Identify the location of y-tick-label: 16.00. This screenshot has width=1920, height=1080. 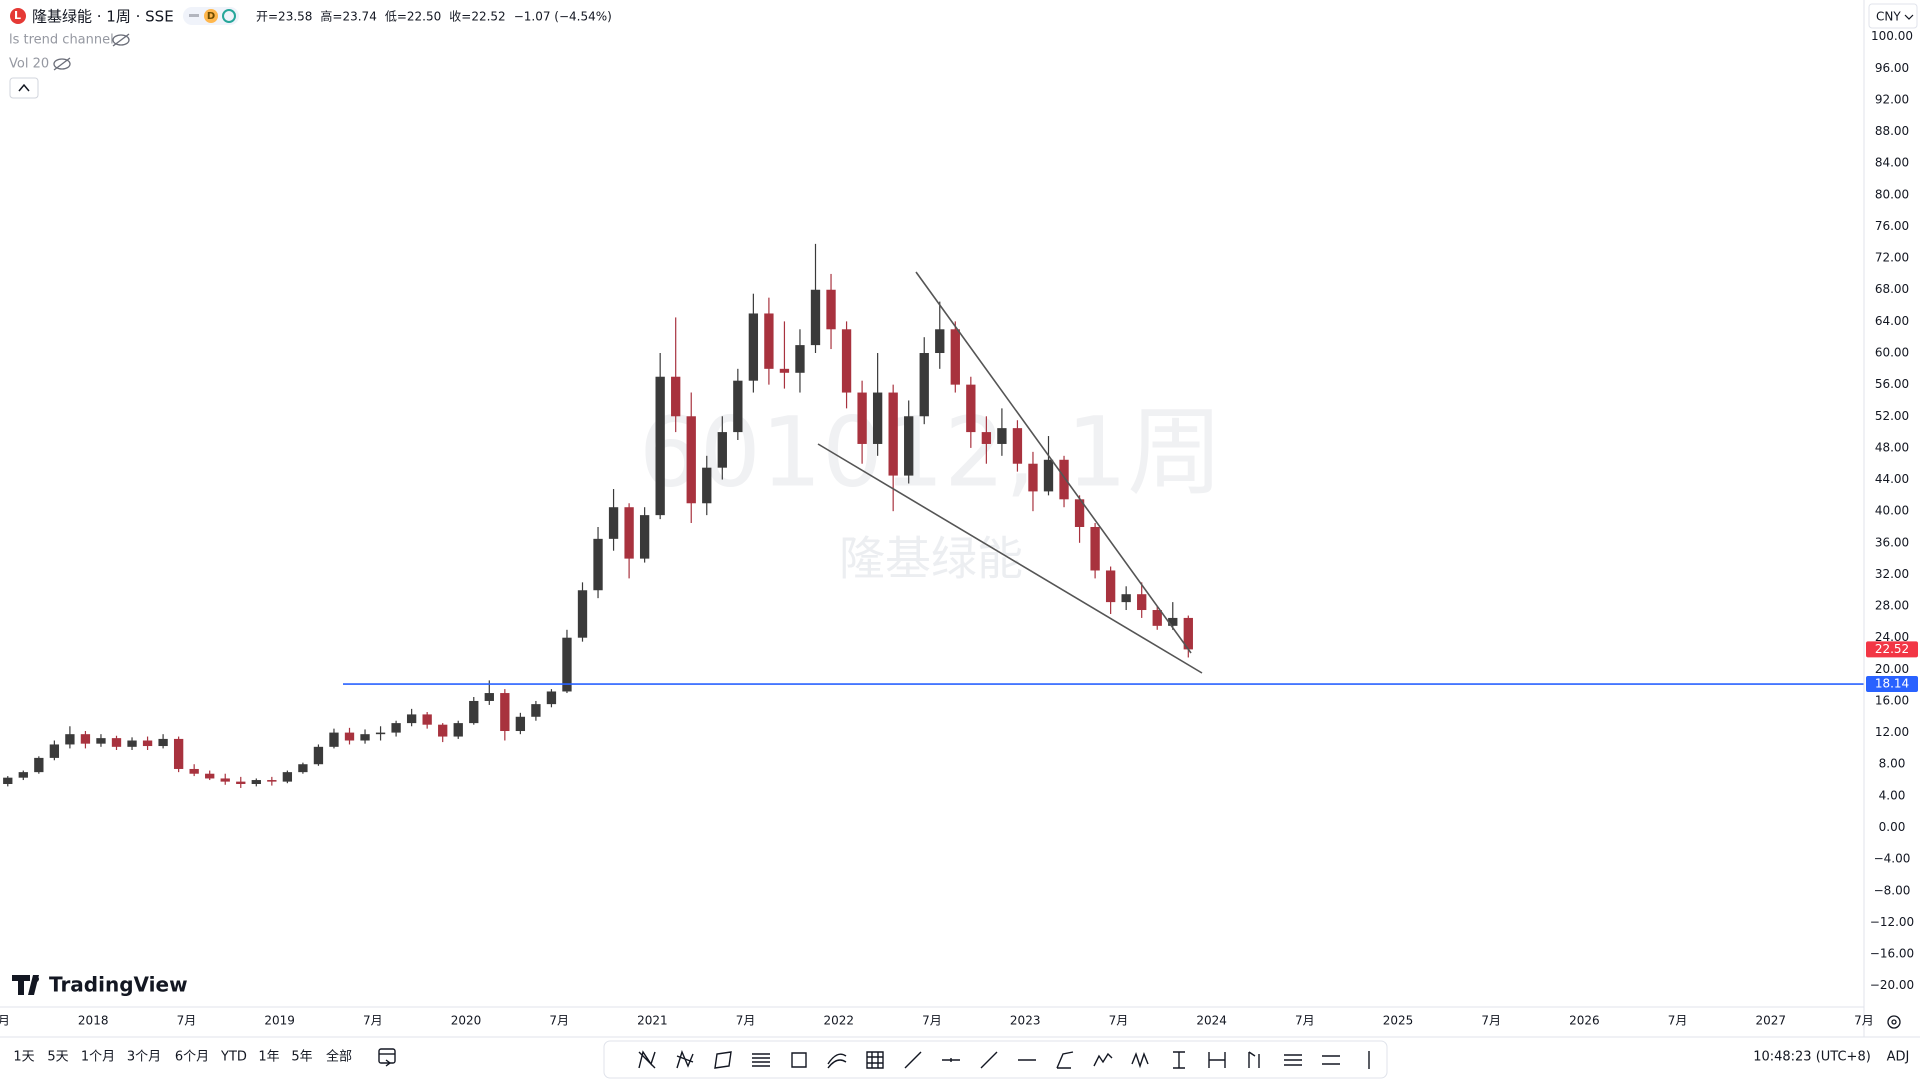
(1892, 700).